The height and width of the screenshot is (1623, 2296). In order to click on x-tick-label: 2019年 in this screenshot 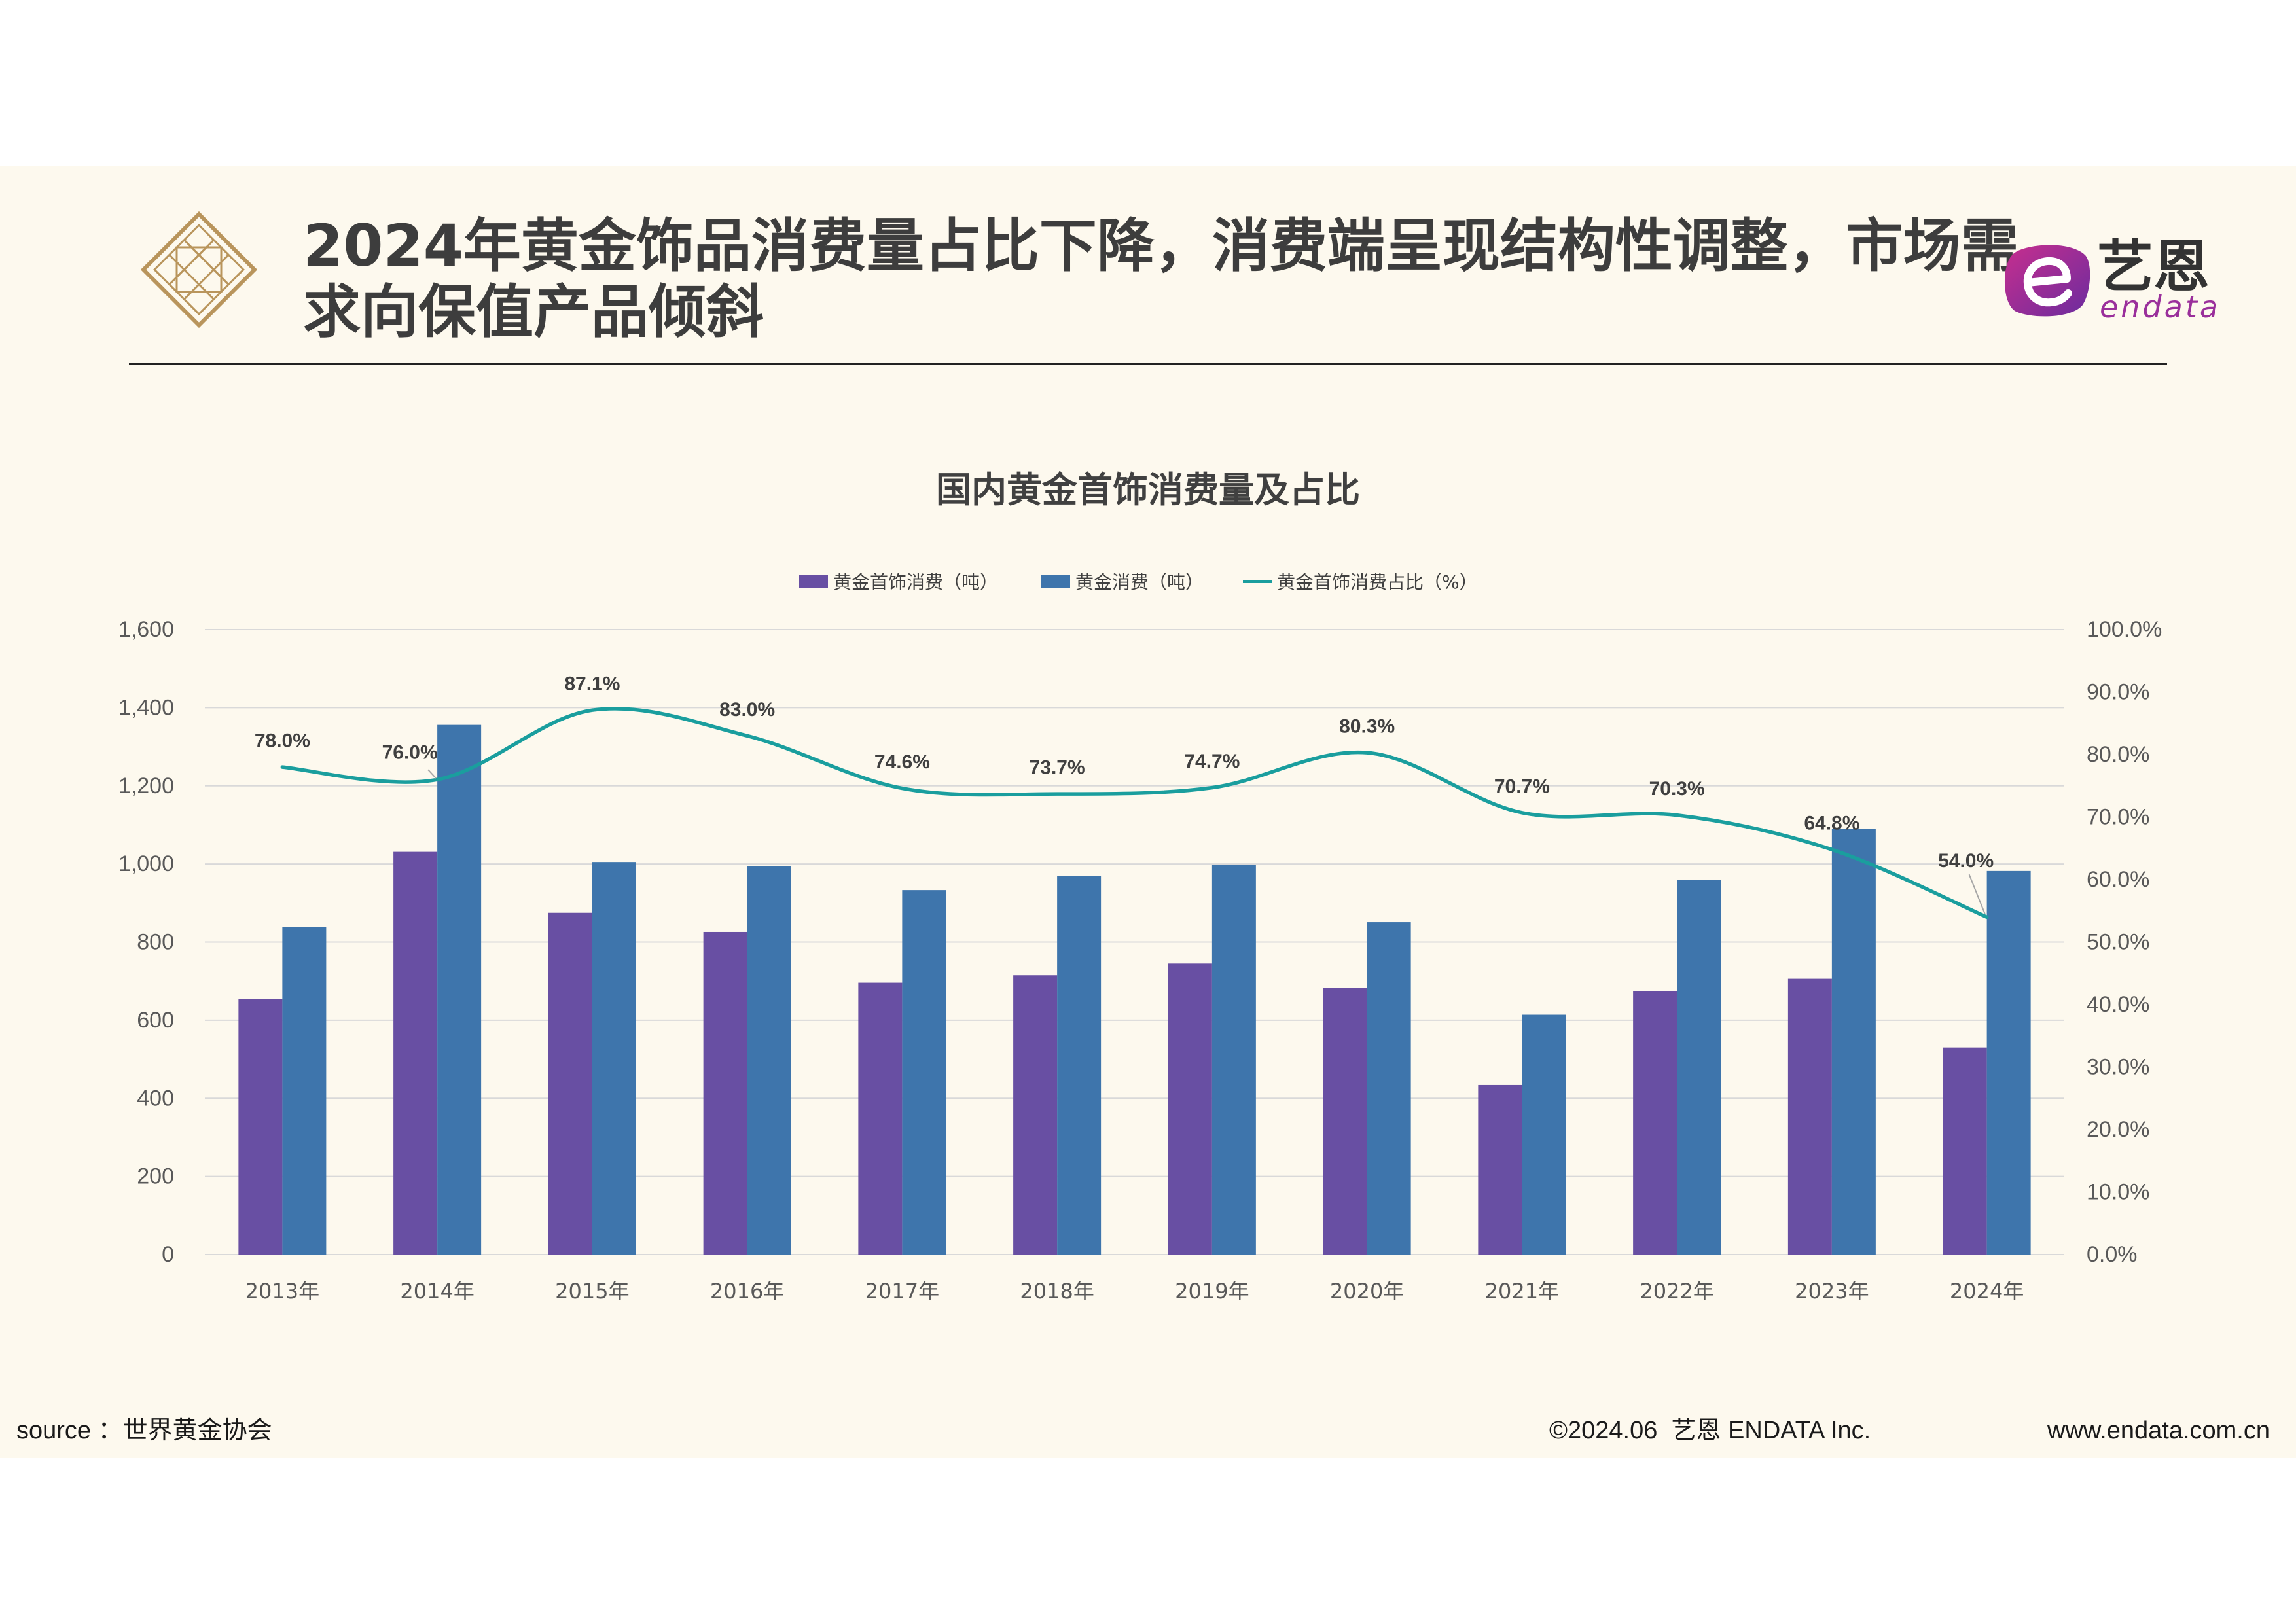, I will do `click(1212, 1291)`.